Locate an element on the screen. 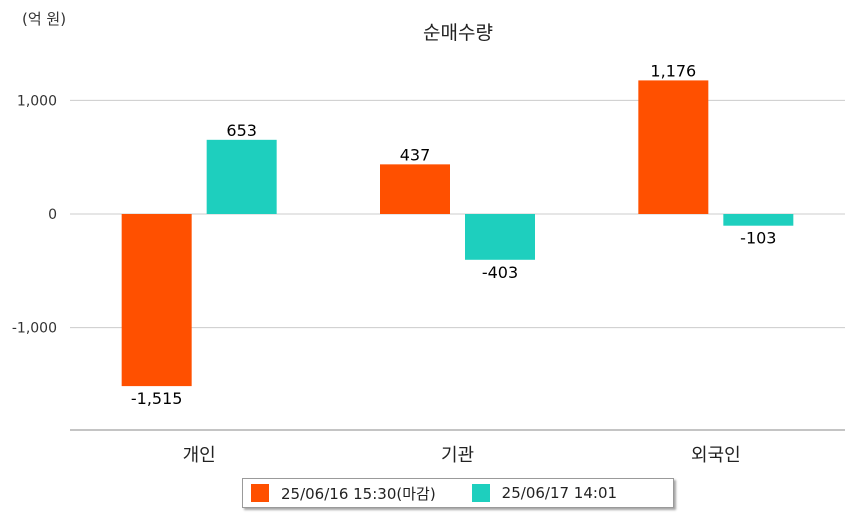 The width and height of the screenshot is (854, 520). chart-title: 순매수량 is located at coordinates (458, 33).